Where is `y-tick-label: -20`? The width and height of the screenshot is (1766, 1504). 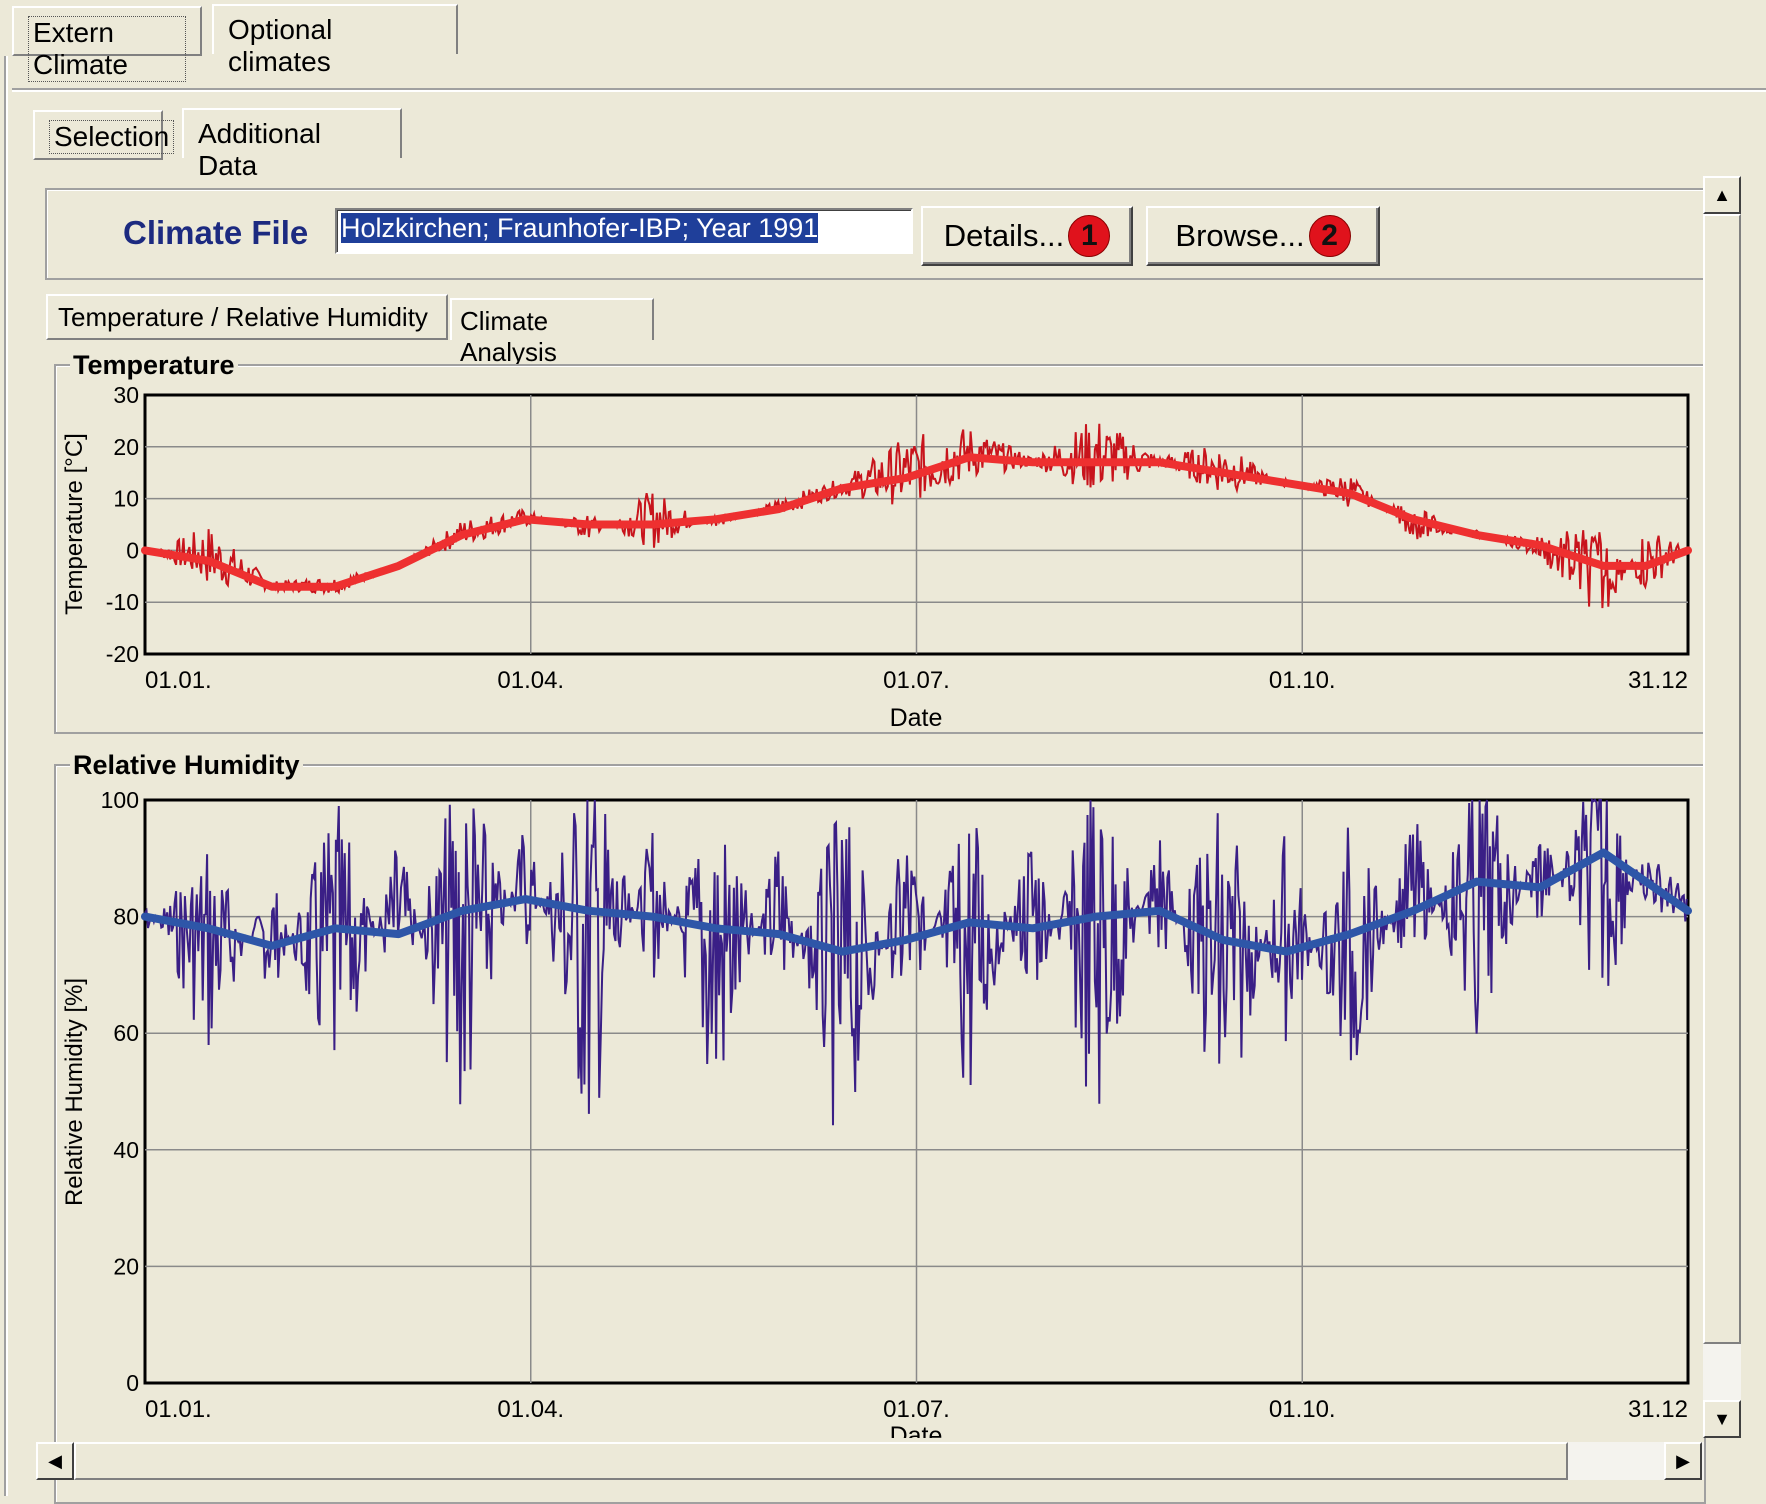 y-tick-label: -20 is located at coordinates (122, 654).